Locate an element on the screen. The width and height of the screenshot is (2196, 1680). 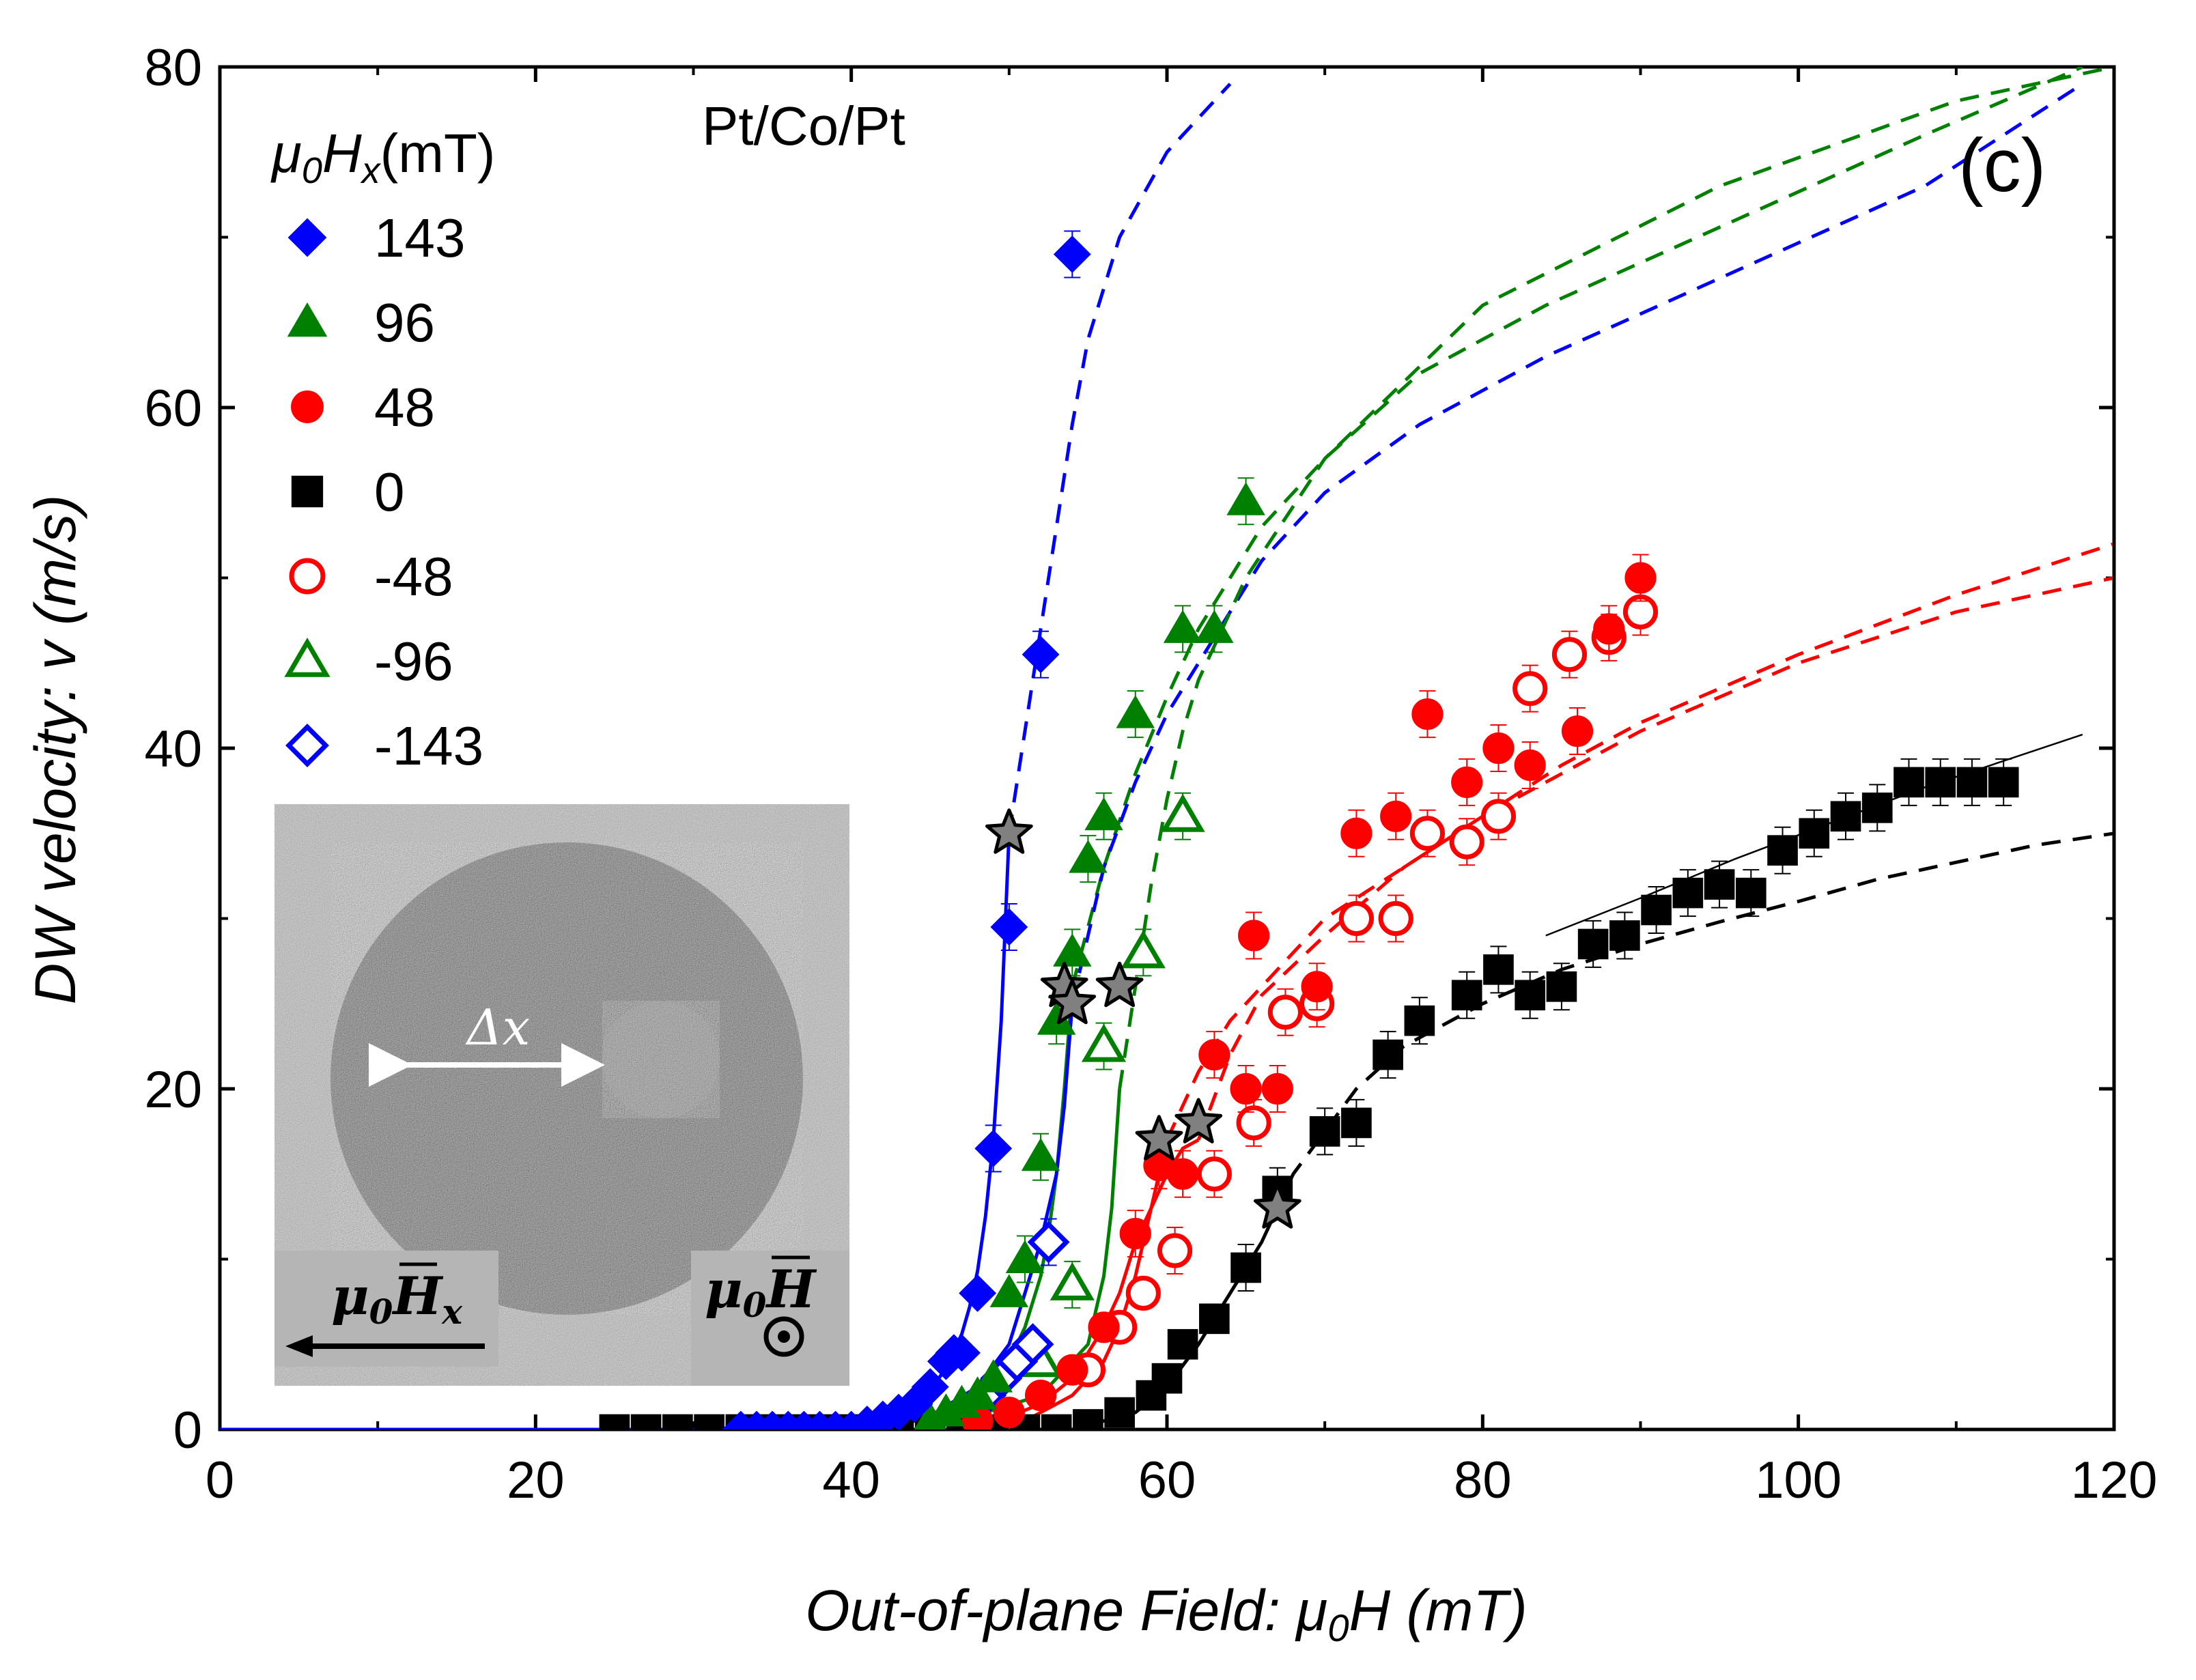
legend-markers is located at coordinates (307, 492).